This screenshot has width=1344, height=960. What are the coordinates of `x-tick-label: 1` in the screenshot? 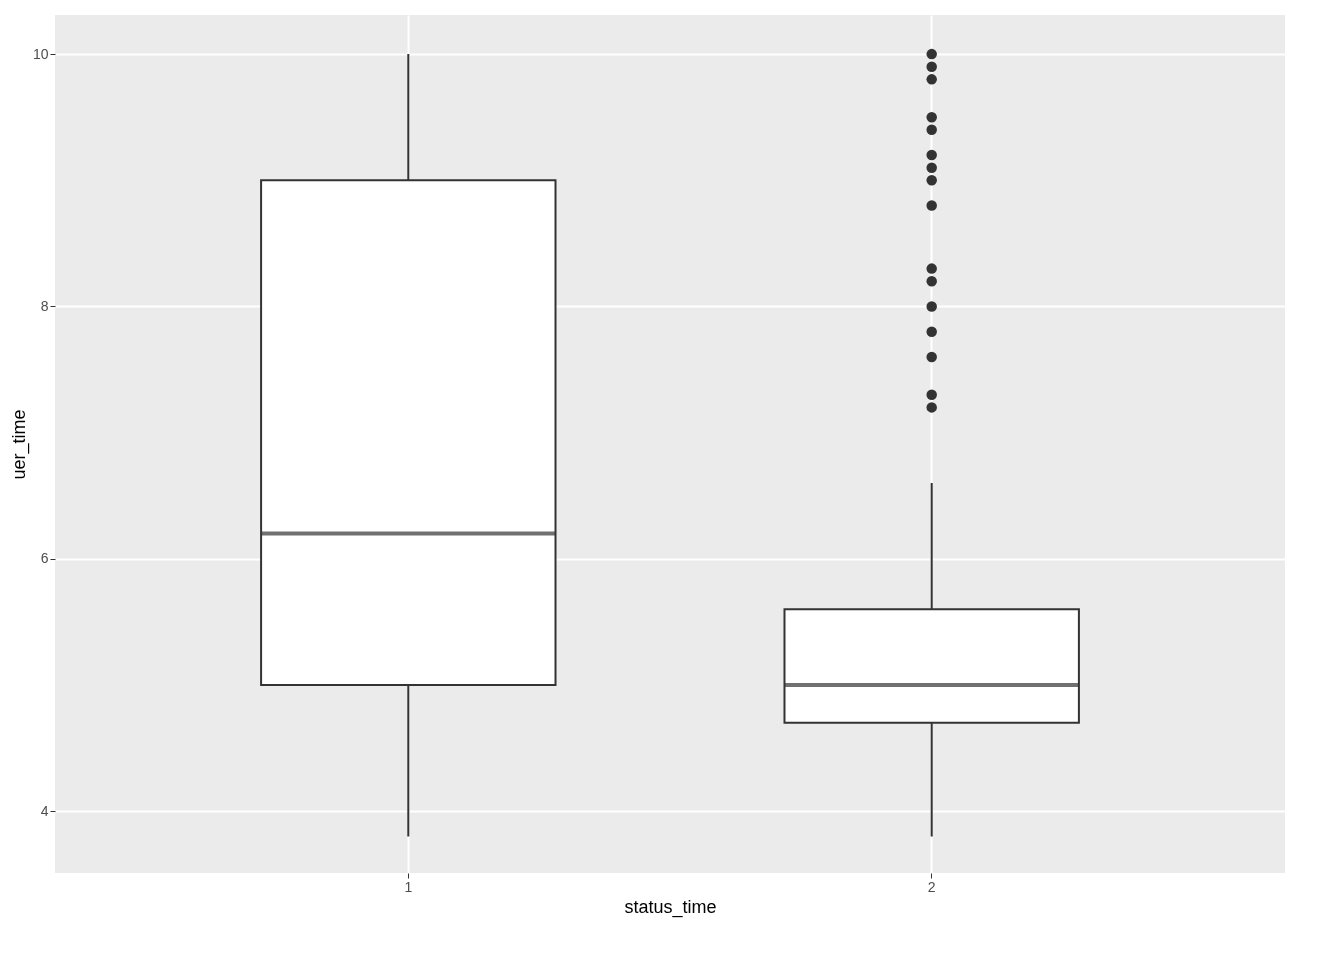 It's located at (408, 886).